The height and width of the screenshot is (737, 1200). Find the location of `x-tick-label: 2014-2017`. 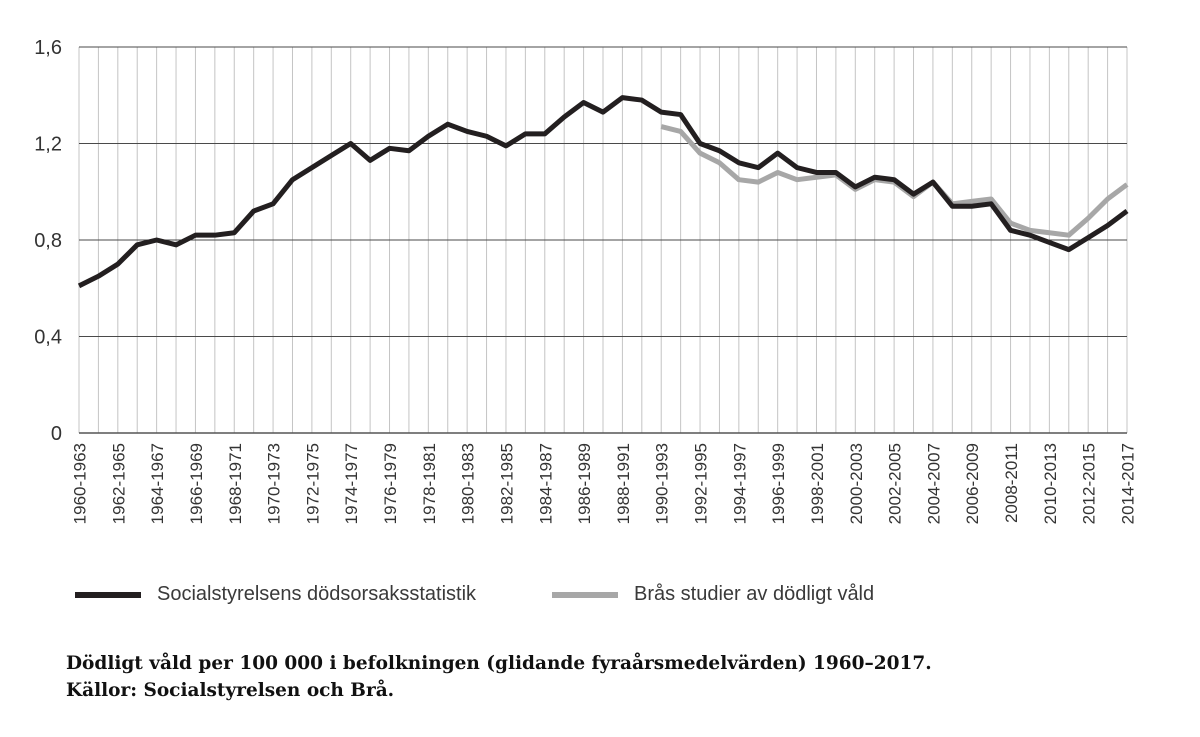

x-tick-label: 2014-2017 is located at coordinates (1128, 483).